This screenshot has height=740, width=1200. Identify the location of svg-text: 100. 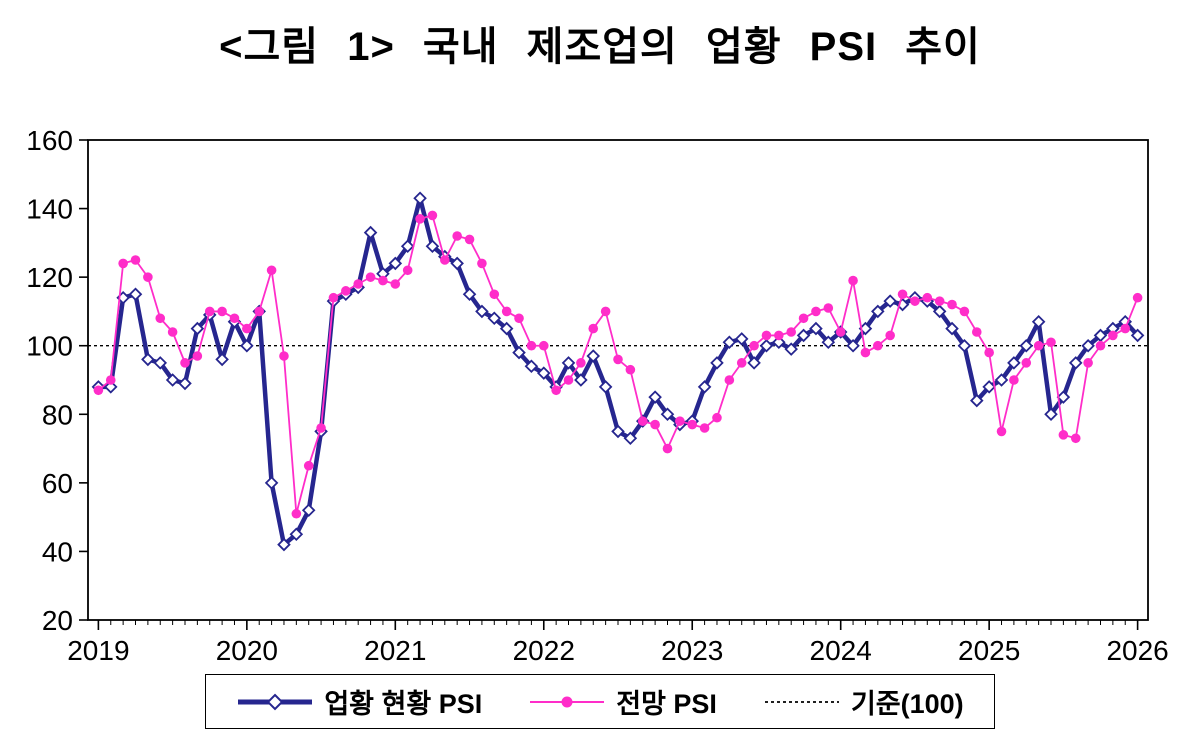
(49, 346).